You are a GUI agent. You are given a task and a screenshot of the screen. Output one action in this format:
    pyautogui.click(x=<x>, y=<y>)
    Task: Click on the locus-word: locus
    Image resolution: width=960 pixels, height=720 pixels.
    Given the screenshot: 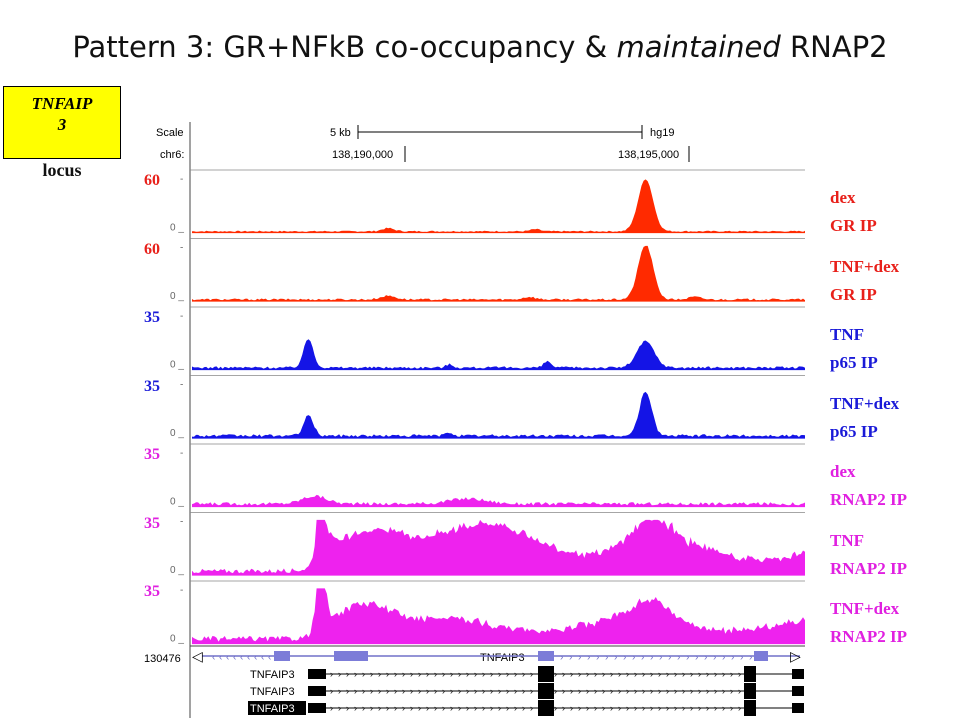 What is the action you would take?
    pyautogui.click(x=62, y=170)
    